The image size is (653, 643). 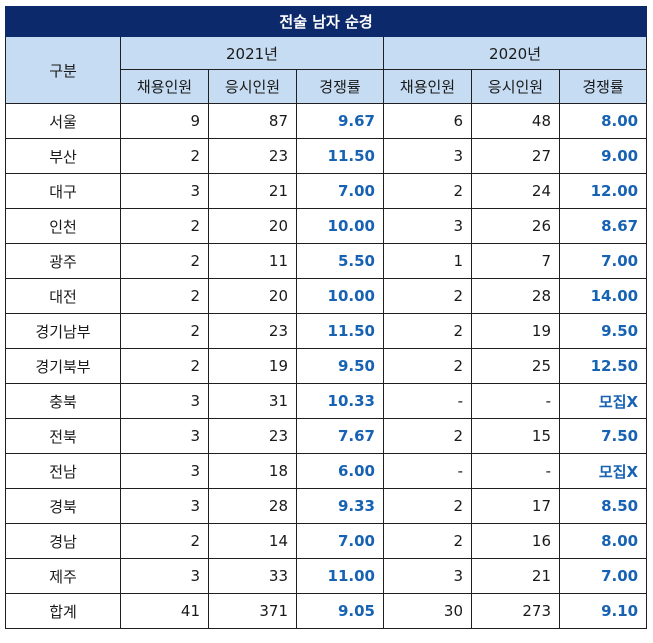 I want to click on hired-2020-cell: 3, so click(x=427, y=576).